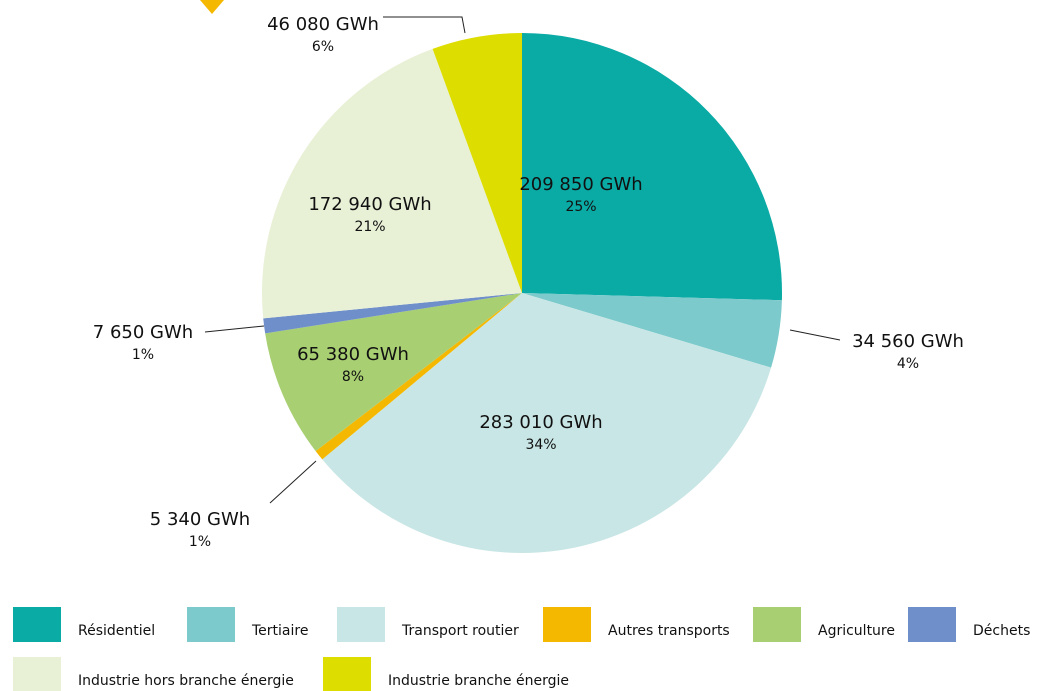 The width and height of the screenshot is (1048, 691). I want to click on value-label: 7 650 GWh, so click(143, 332).